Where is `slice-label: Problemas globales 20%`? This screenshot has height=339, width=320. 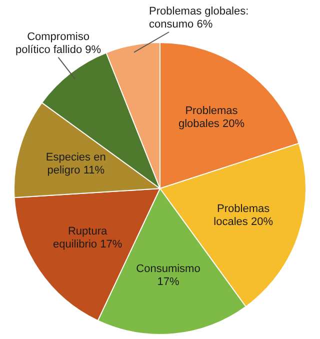
slice-label: Problemas globales 20% is located at coordinates (211, 117).